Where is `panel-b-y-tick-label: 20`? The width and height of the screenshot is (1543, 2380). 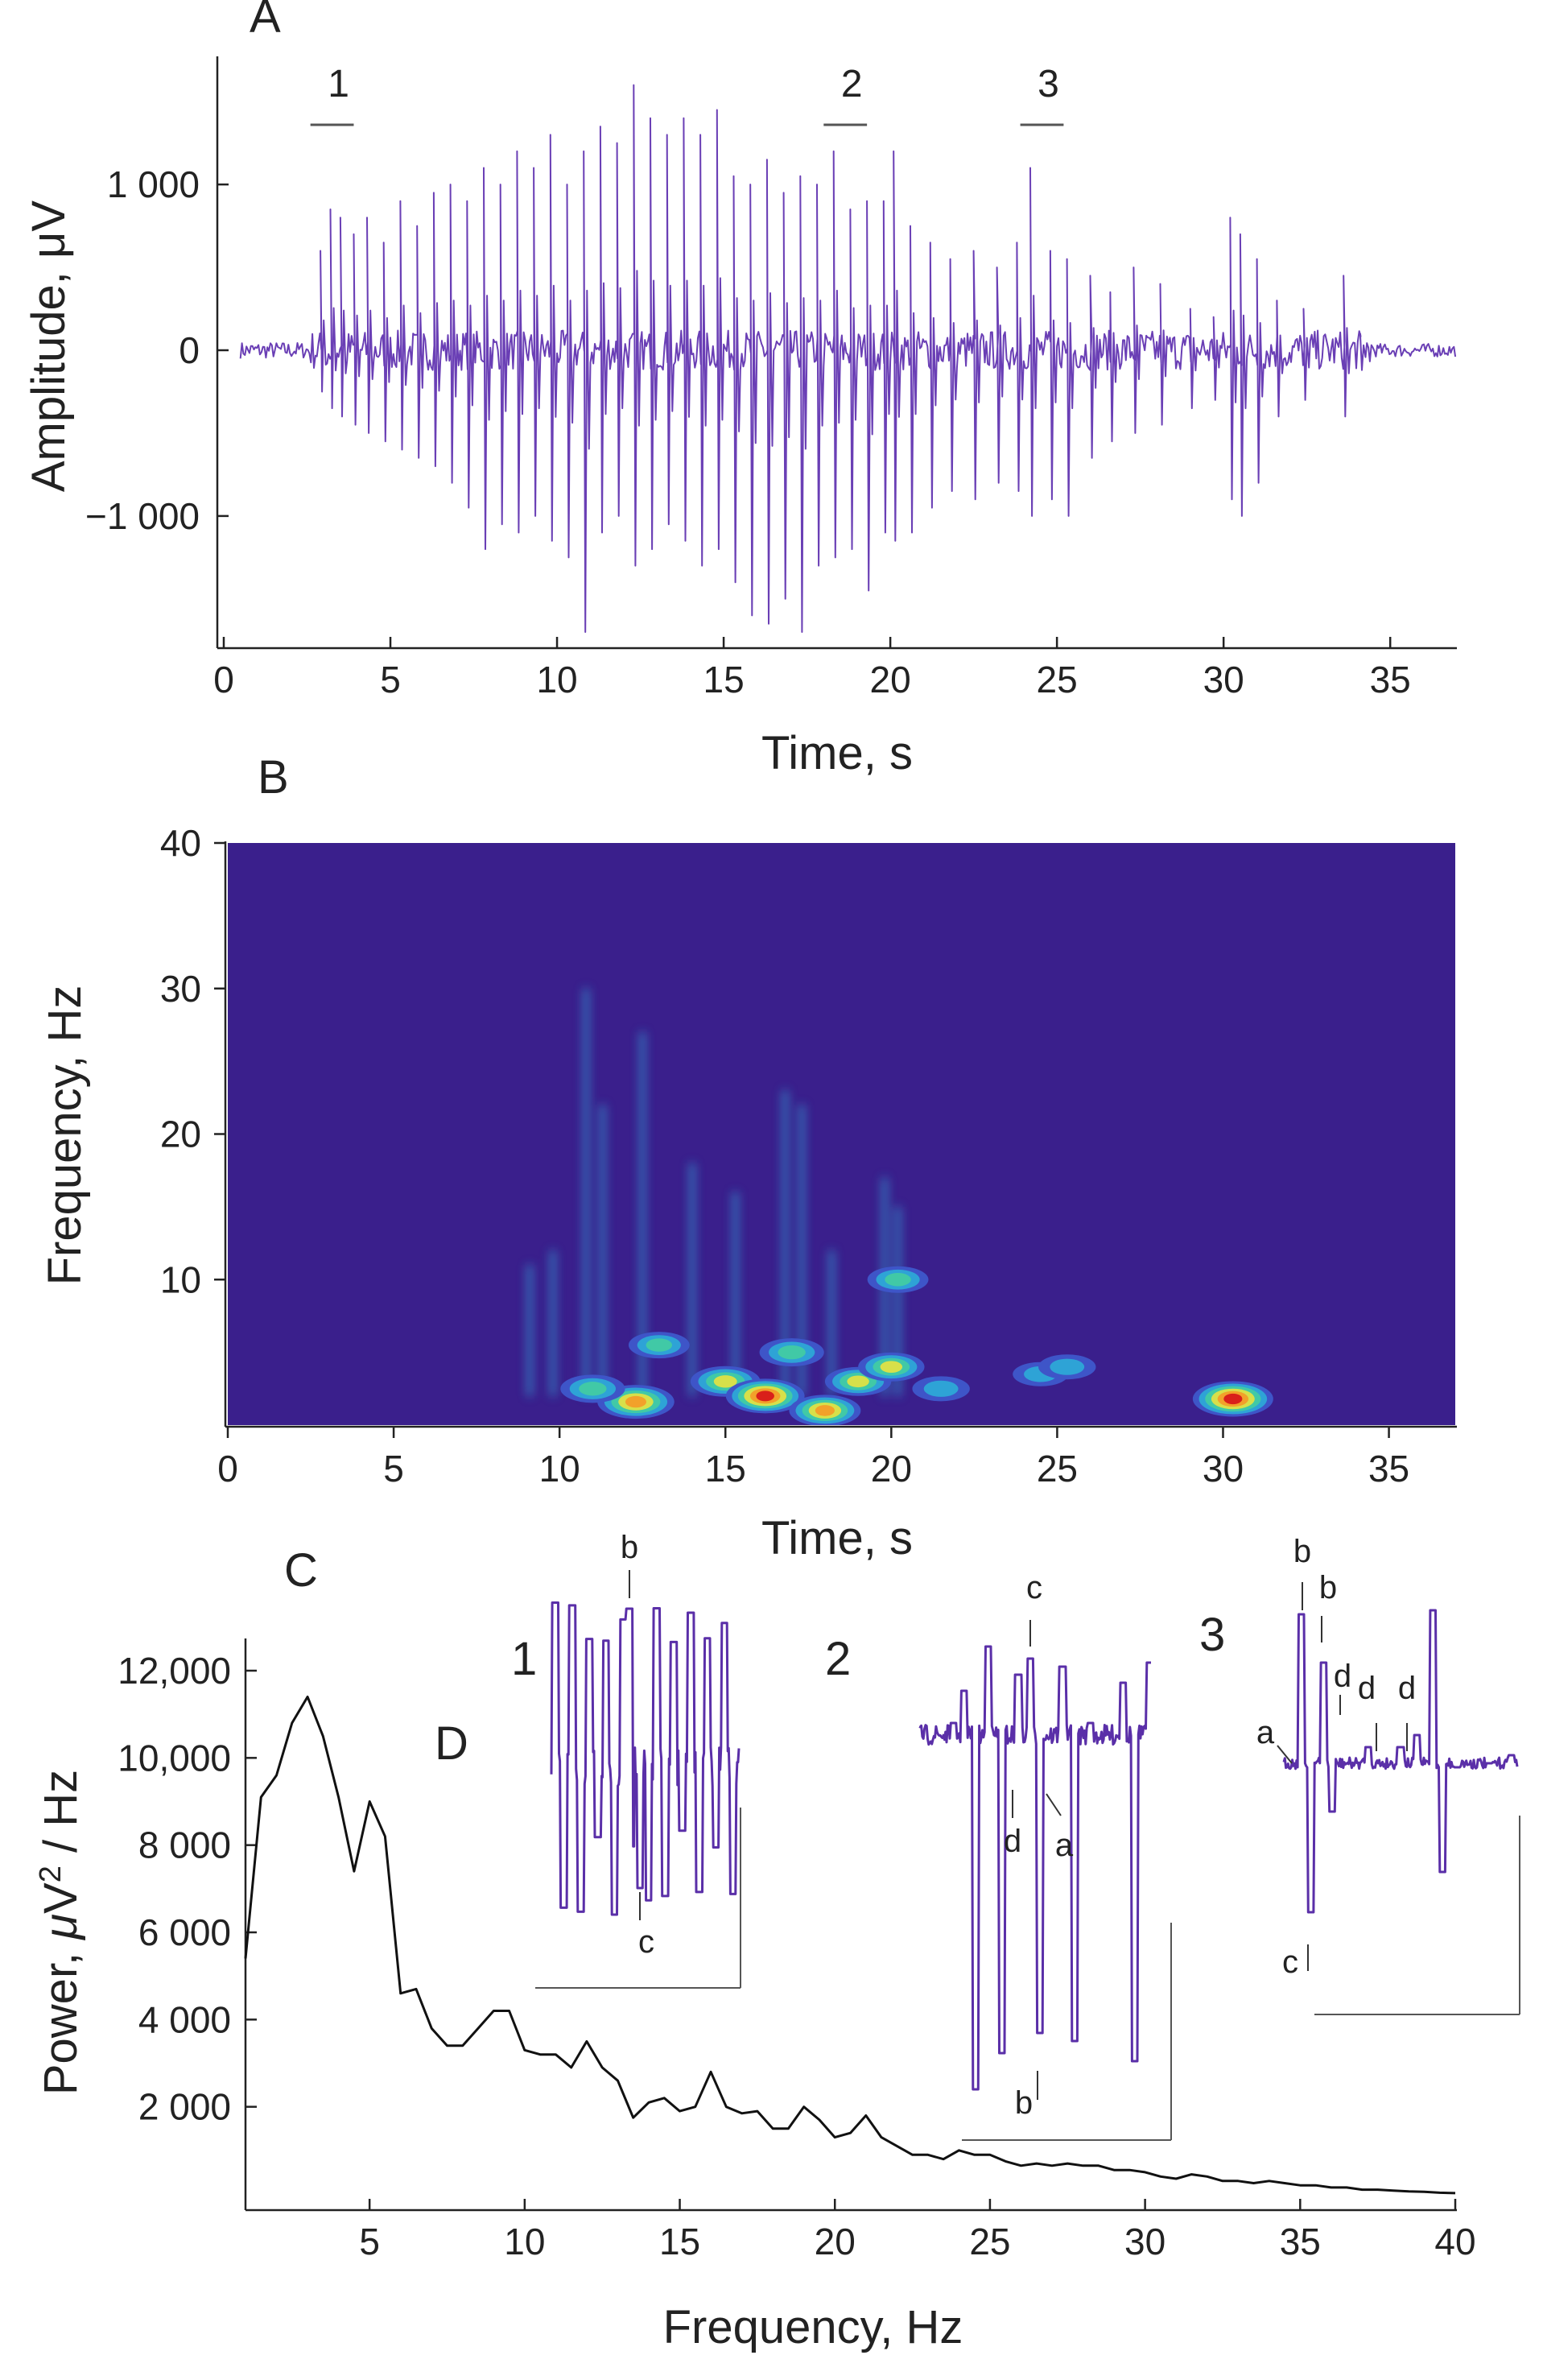 panel-b-y-tick-label: 20 is located at coordinates (180, 1135).